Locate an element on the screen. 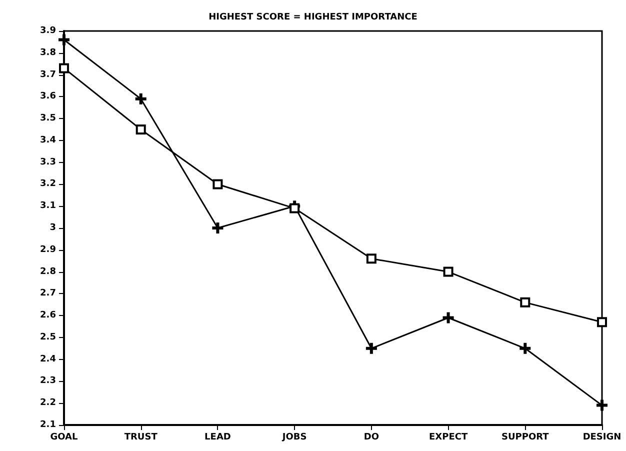 The width and height of the screenshot is (626, 451). y-tick-label: 3.9 is located at coordinates (48, 31).